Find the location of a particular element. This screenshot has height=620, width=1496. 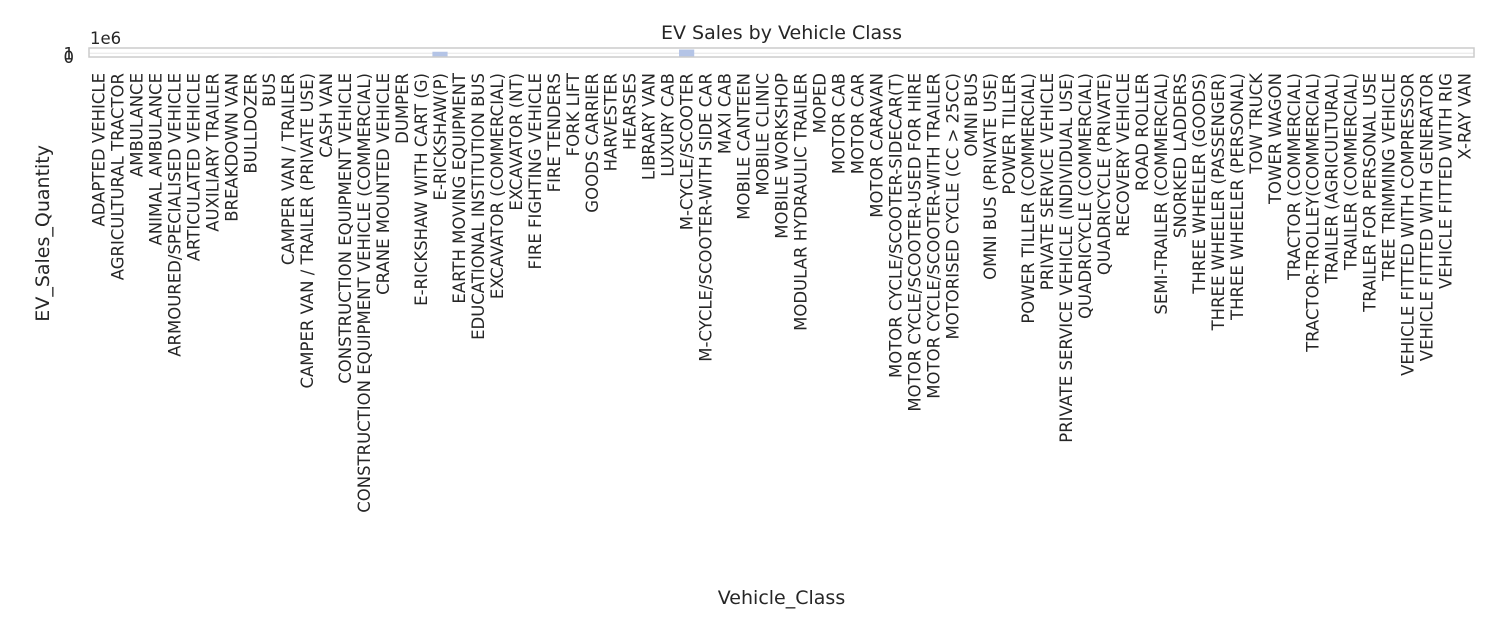

x-tick-label: TRAILER (COMMERCIAL) is located at coordinates (1351, 172).